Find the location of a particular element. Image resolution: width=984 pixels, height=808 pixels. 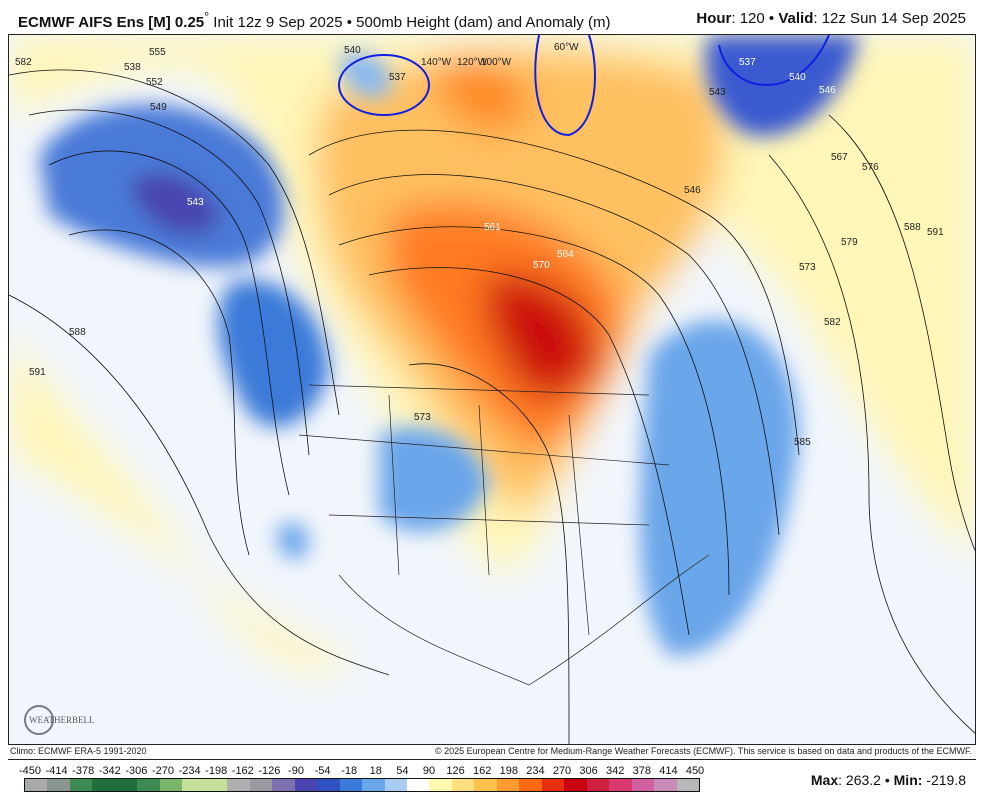

colorbar-tick: 162 is located at coordinates (482, 771).